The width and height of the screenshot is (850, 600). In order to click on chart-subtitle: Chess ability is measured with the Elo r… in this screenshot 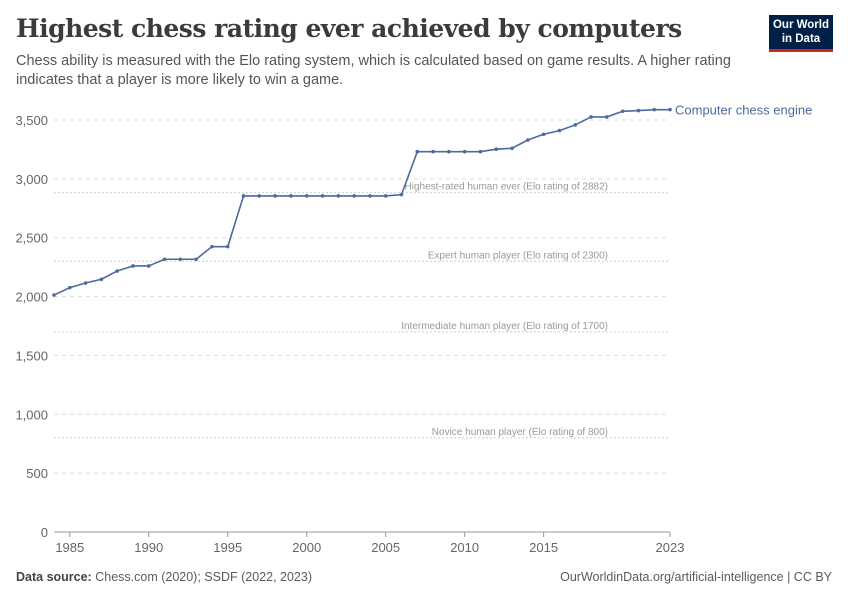, I will do `click(373, 70)`.